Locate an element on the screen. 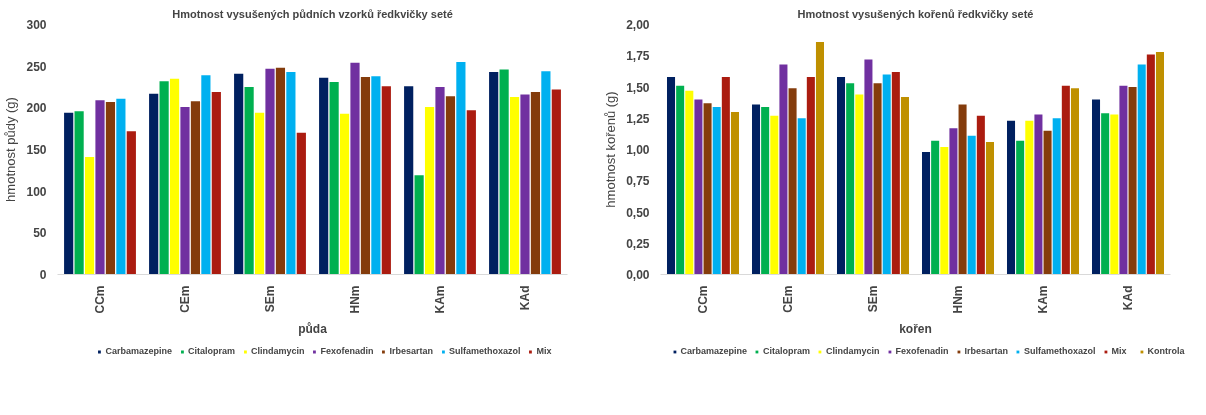 This screenshot has width=1206, height=415. y-tick-label: 1,75 is located at coordinates (638, 56).